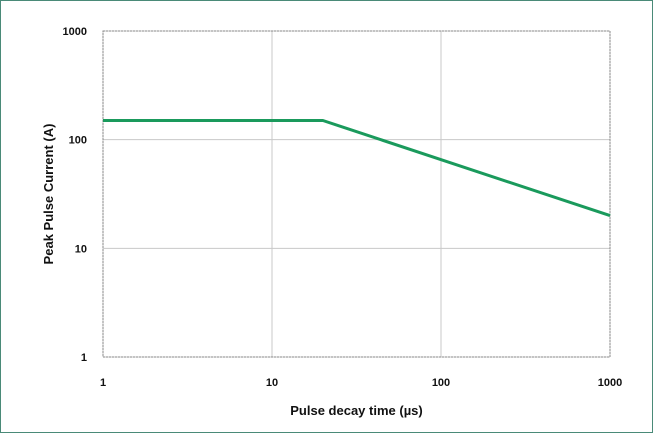 This screenshot has width=653, height=433. I want to click on x-axis-title: Pulse decay time (µs), so click(356, 410).